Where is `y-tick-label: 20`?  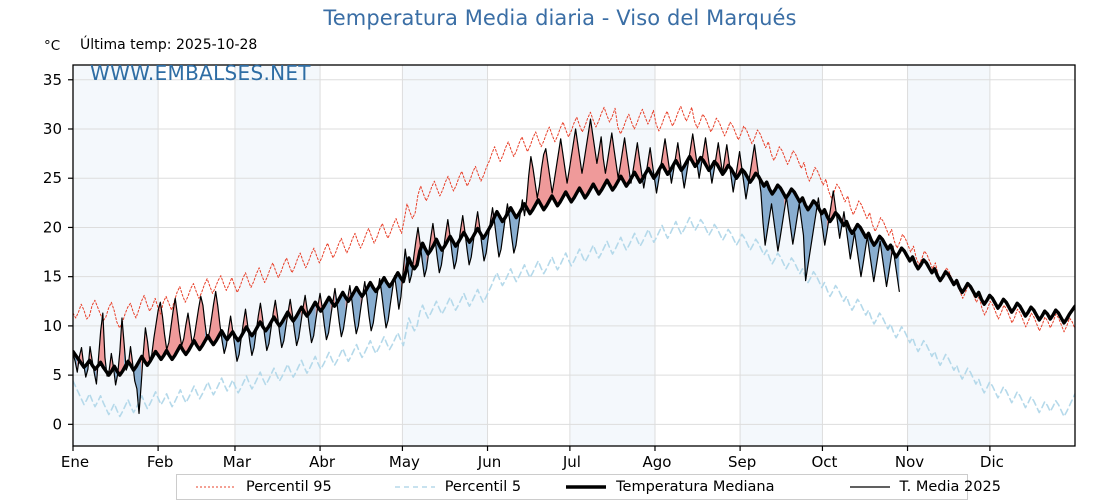 y-tick-label: 20 is located at coordinates (52, 227).